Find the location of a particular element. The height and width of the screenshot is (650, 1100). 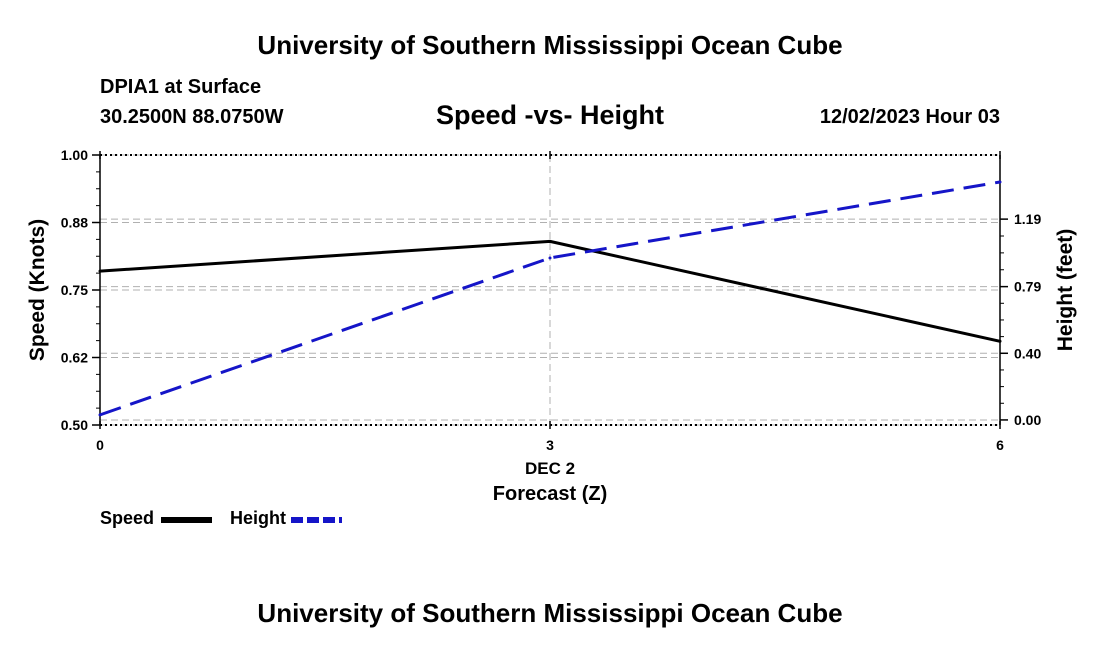

right-tick-label-3: 1.19 is located at coordinates (1027, 219).